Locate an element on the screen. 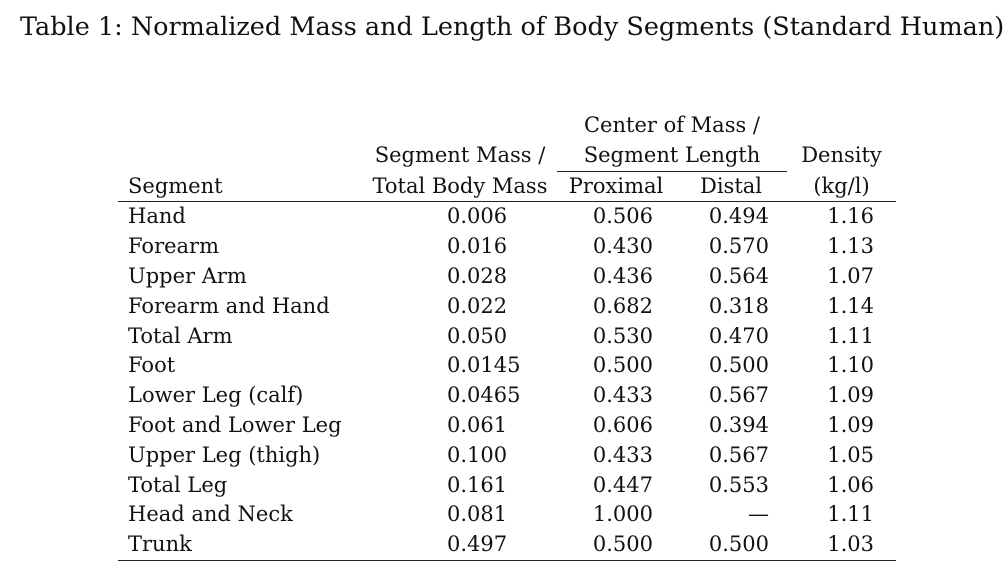 This screenshot has width=1006, height=574. table-row: Upper Leg (thigh) 0.100 0.433 0.567 1.05 is located at coordinates (507, 456).